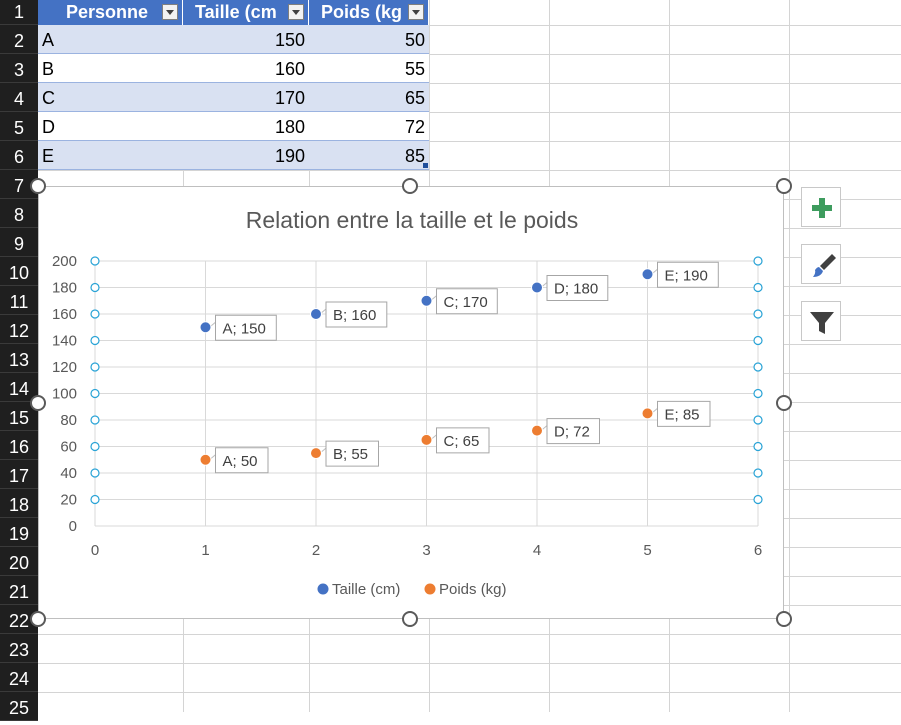 This screenshot has height=725, width=901. I want to click on table-cell: 72, so click(369, 126).